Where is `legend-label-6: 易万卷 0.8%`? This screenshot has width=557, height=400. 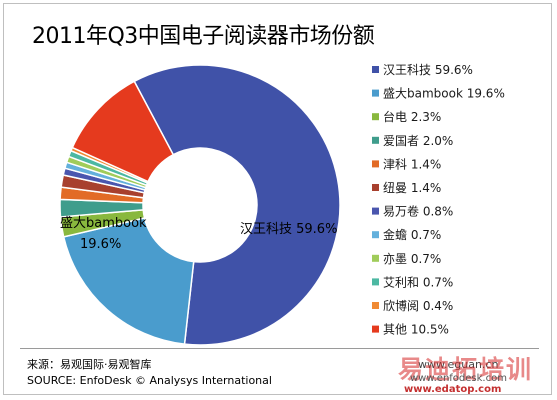 legend-label-6: 易万卷 0.8% is located at coordinates (418, 211).